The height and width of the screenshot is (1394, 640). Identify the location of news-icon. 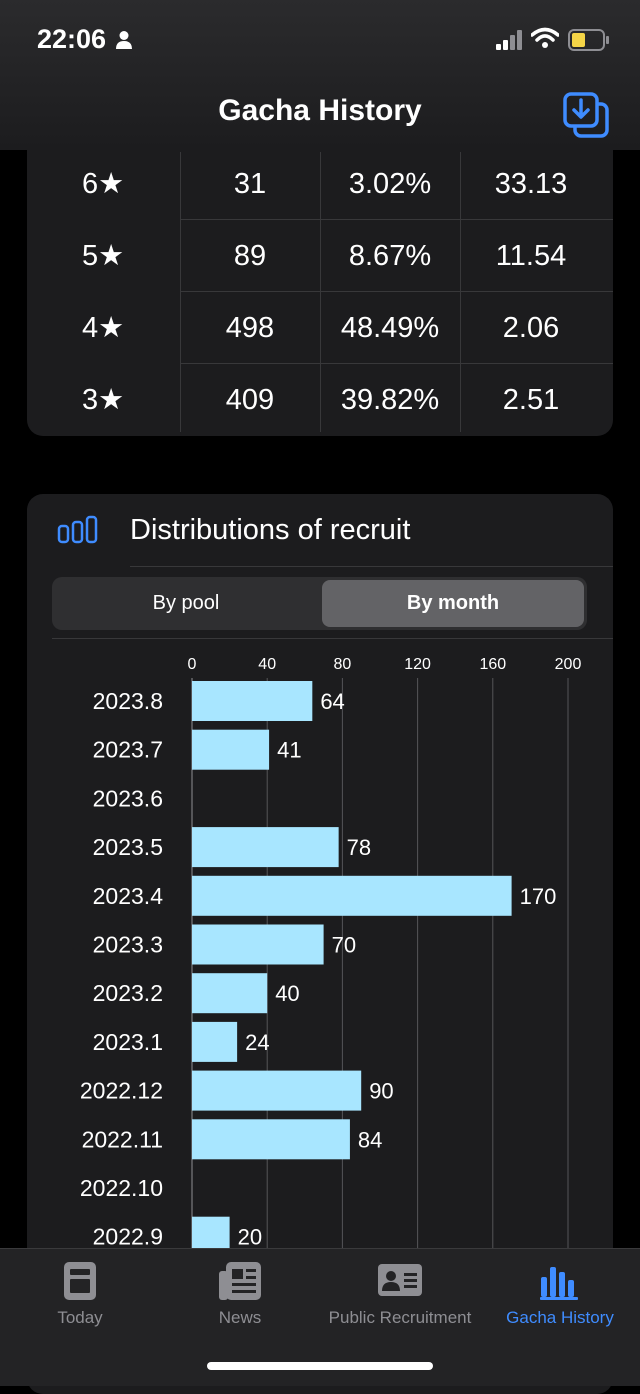
(240, 1281).